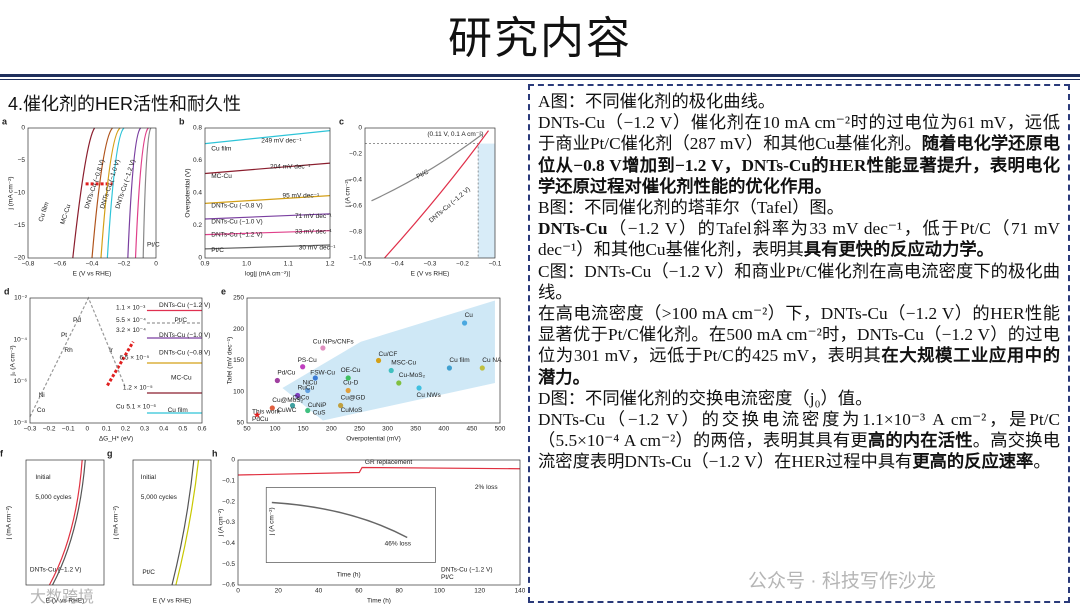 This screenshot has width=1080, height=614. What do you see at coordinates (403, 363) in the screenshot?
I see `annotation: MSC-Cu` at bounding box center [403, 363].